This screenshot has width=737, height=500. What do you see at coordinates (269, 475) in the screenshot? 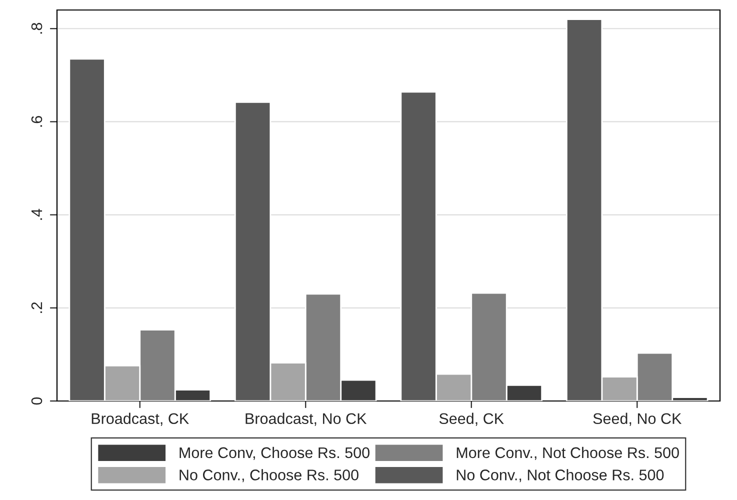
I see `legend-label: No Conv., Choose Rs. 500` at bounding box center [269, 475].